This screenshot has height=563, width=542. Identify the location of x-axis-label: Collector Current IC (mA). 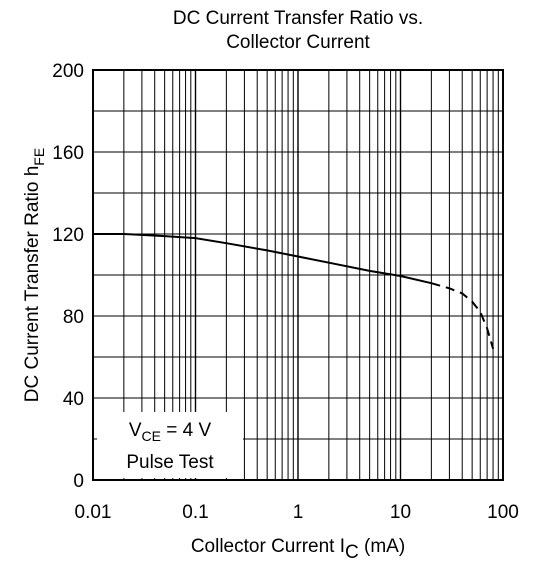
(298, 549).